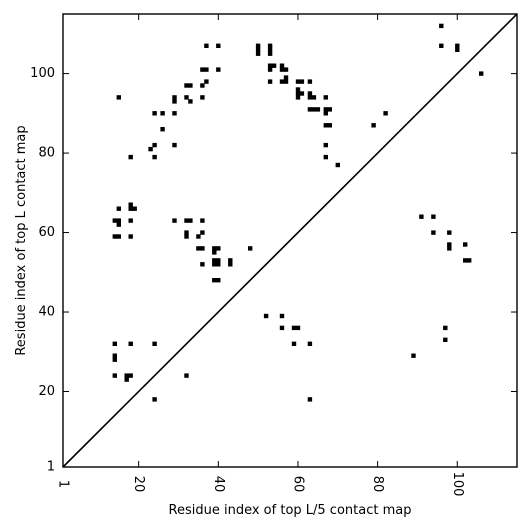 Image resolution: width=531 pixels, height=531 pixels. What do you see at coordinates (138, 484) in the screenshot?
I see `x-tick-label: 20` at bounding box center [138, 484].